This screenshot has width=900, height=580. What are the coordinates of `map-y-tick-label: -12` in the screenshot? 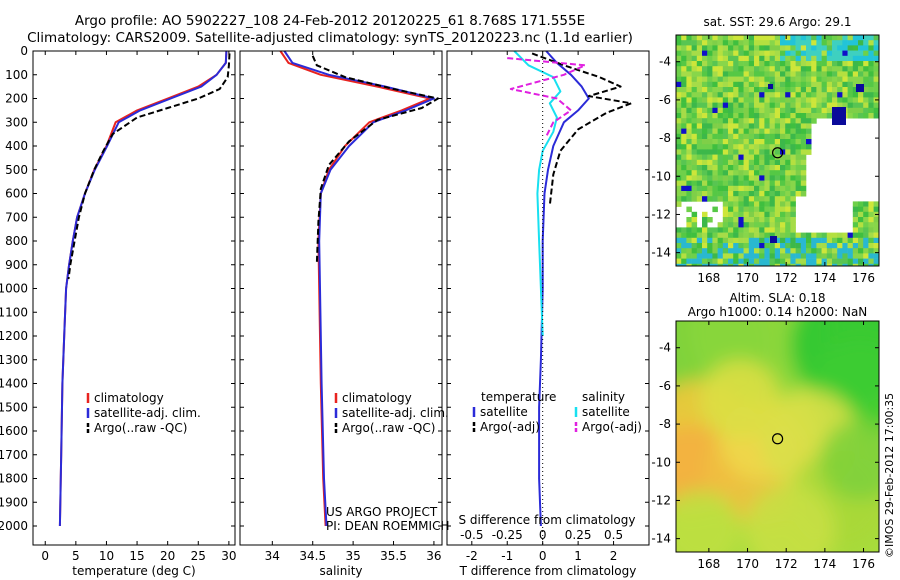 It's located at (661, 500).